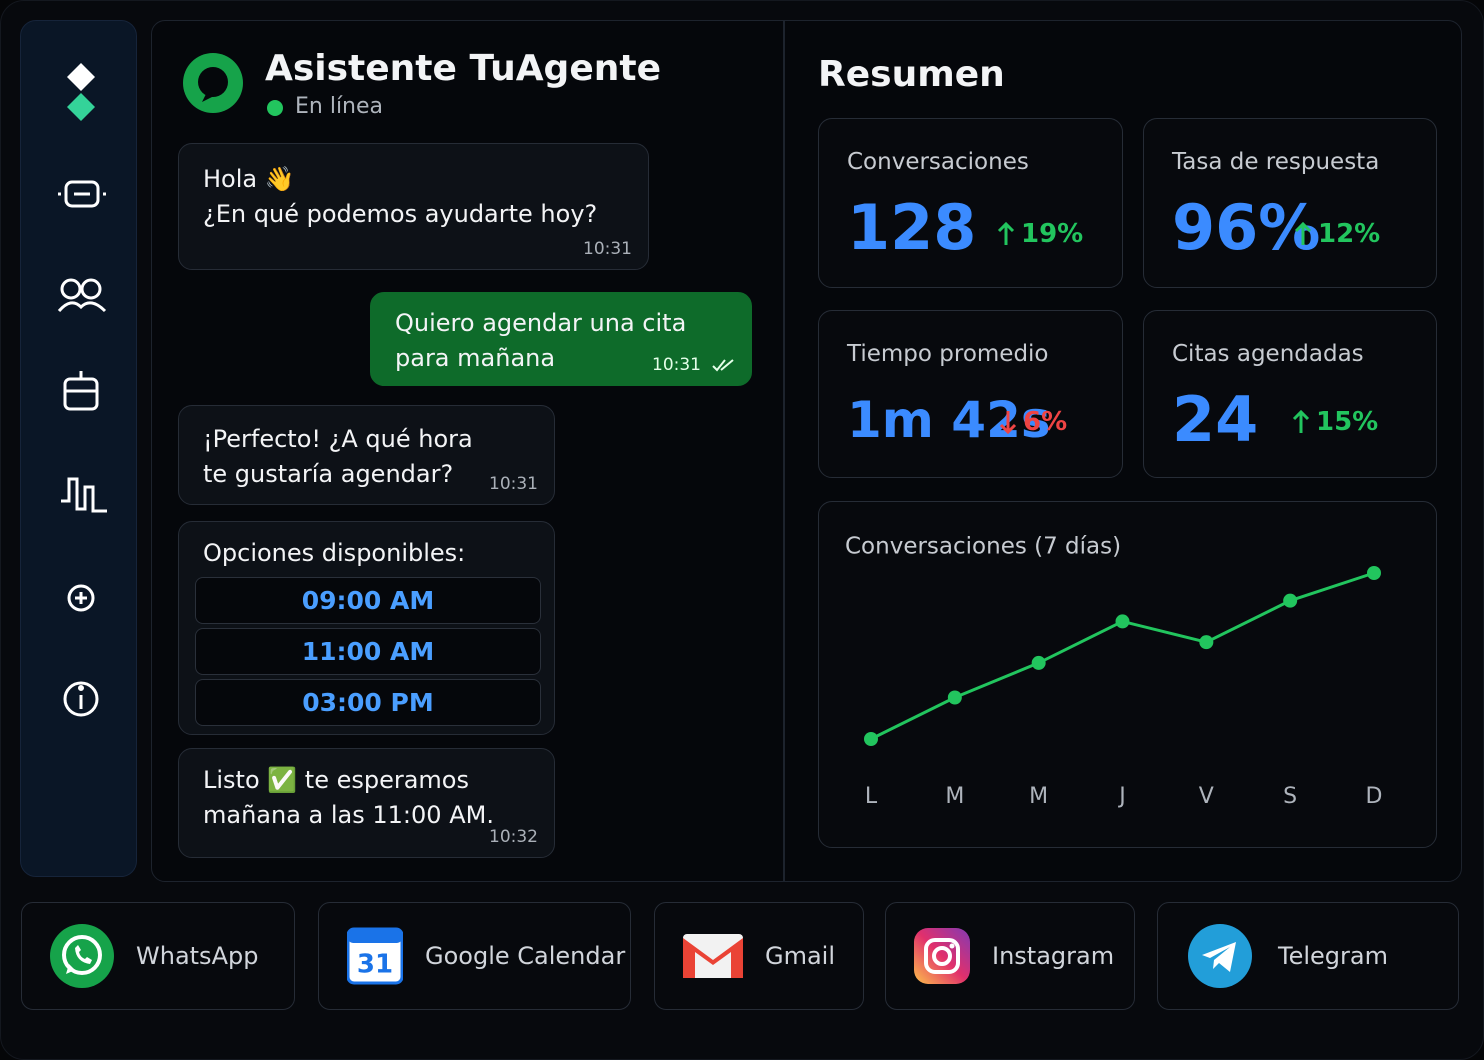  I want to click on integration: Telegram, so click(1308, 956).